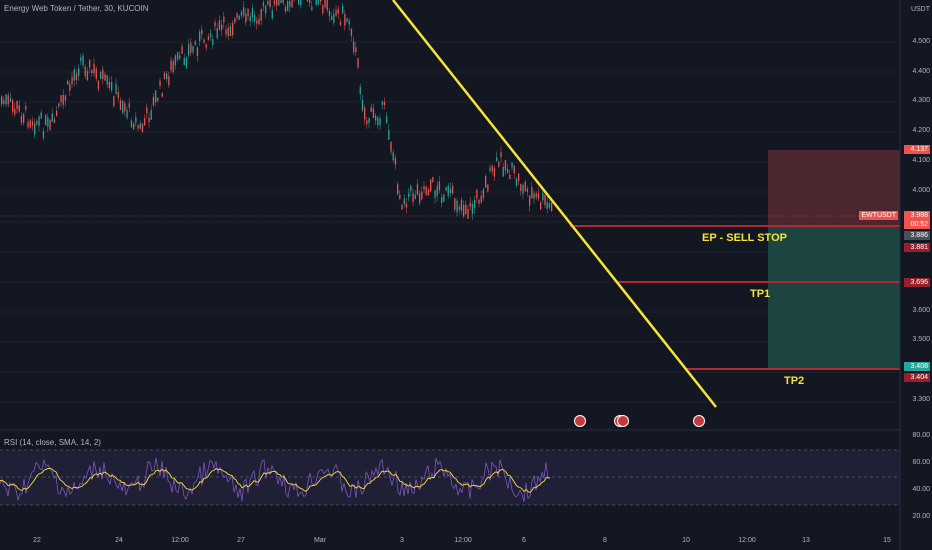 This screenshot has width=932, height=550. Describe the element at coordinates (450, 477) in the screenshot. I see `rsi-band` at that location.